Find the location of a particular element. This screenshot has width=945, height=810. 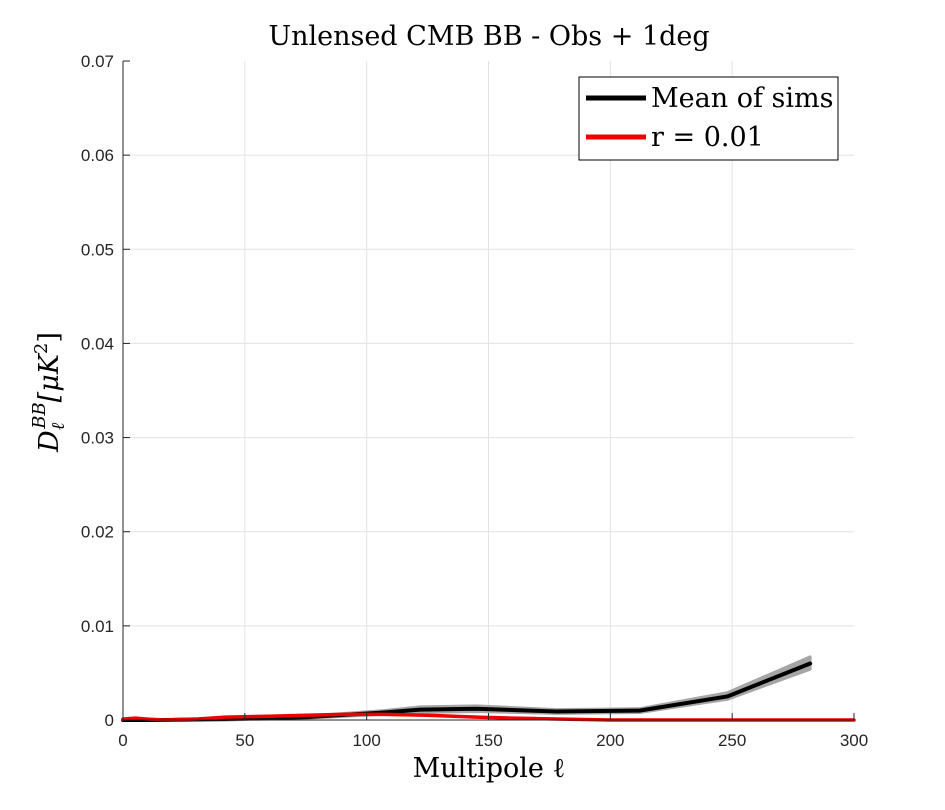

x-tick-label: 100 is located at coordinates (366, 740).